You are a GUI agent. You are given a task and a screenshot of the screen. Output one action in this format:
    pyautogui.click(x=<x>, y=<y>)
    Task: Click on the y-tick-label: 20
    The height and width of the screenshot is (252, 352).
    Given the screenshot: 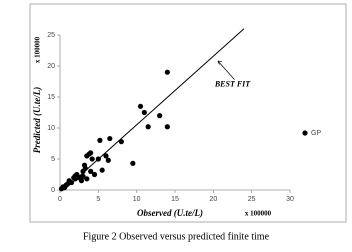 What is the action you would take?
    pyautogui.click(x=51, y=66)
    